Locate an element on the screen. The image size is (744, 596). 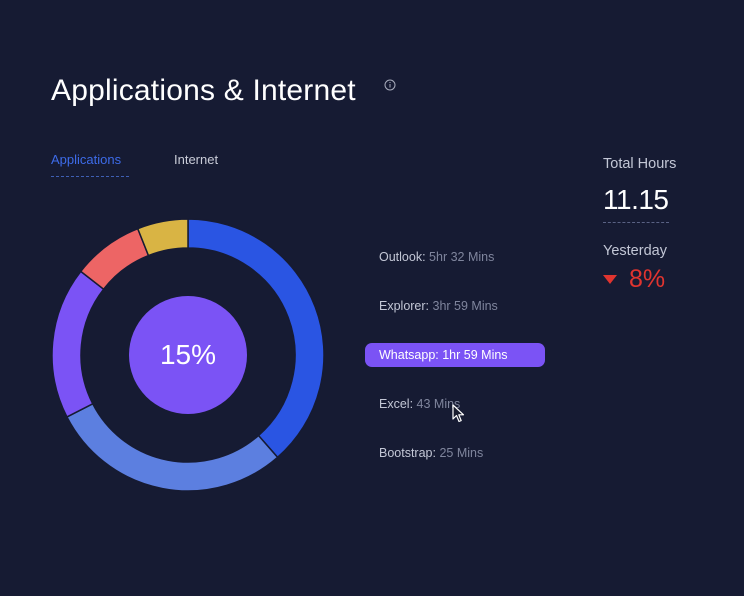
list-item-whatsapp: Whatsapp: 1hr 59 Mins is located at coordinates (455, 355).